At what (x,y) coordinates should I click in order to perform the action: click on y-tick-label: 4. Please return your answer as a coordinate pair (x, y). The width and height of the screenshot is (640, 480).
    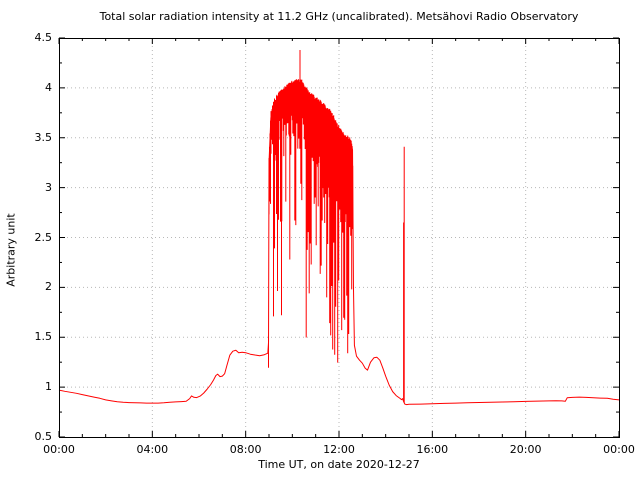
    Looking at the image, I should click on (48, 87).